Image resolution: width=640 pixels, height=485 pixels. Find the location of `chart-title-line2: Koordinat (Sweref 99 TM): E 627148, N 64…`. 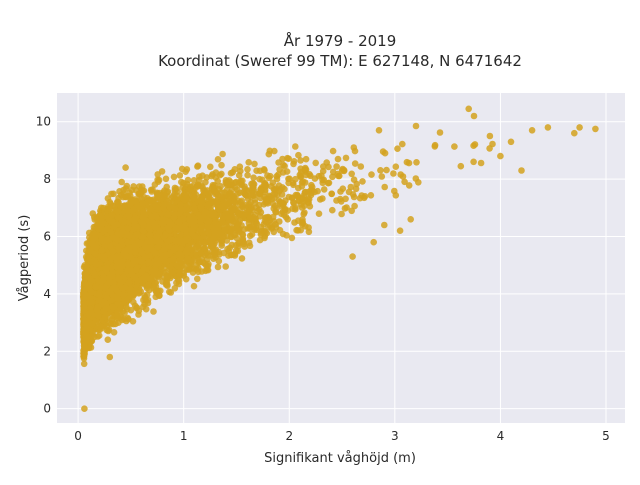

chart-title-line2: Koordinat (Sweref 99 TM): E 627148, N 64… is located at coordinates (340, 61).